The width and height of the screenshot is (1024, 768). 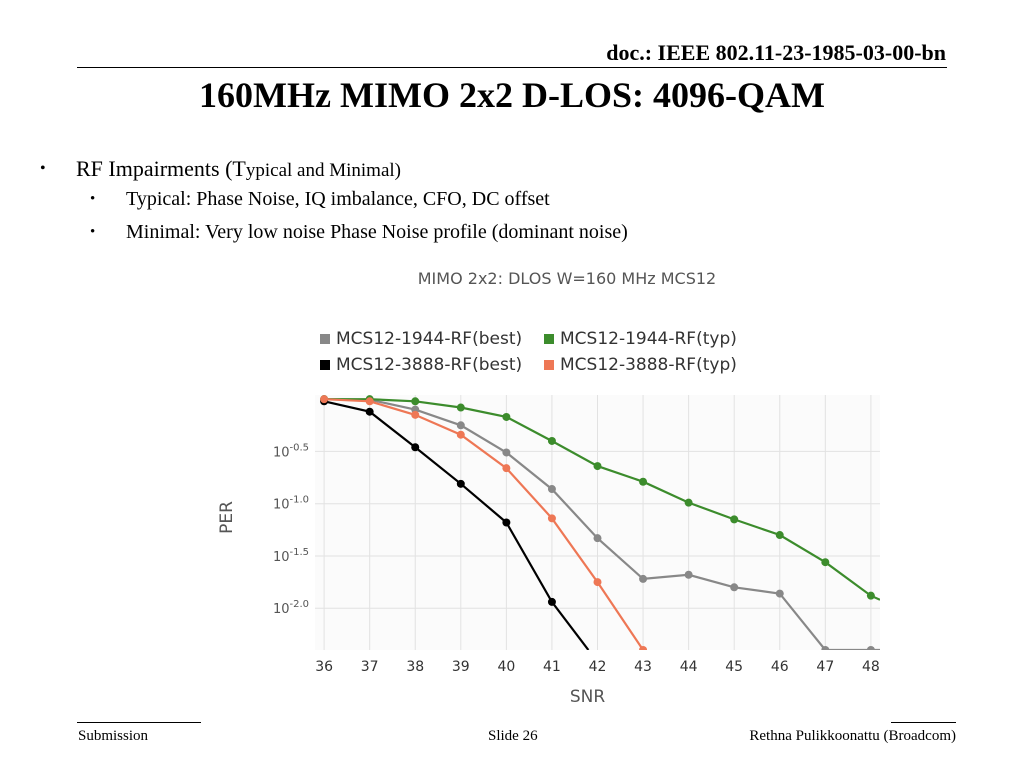 I want to click on y-tick-label: 10-0.5, so click(x=291, y=451).